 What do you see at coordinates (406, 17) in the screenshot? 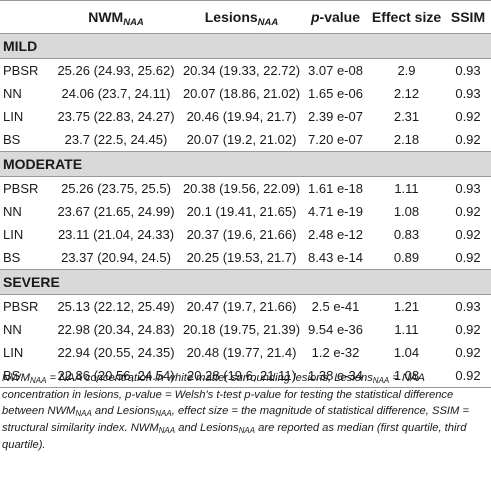
I see `header-effect-size: Effect size` at bounding box center [406, 17].